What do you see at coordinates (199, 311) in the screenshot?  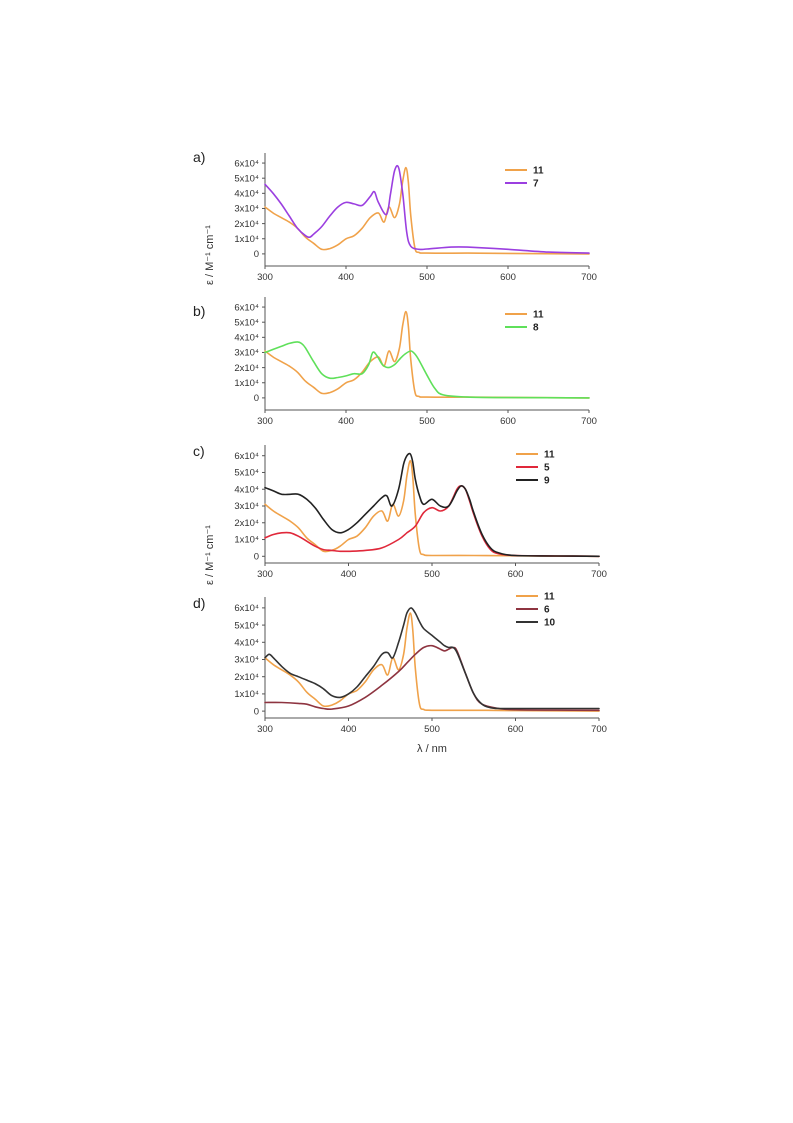 I see `panel-label: b)` at bounding box center [199, 311].